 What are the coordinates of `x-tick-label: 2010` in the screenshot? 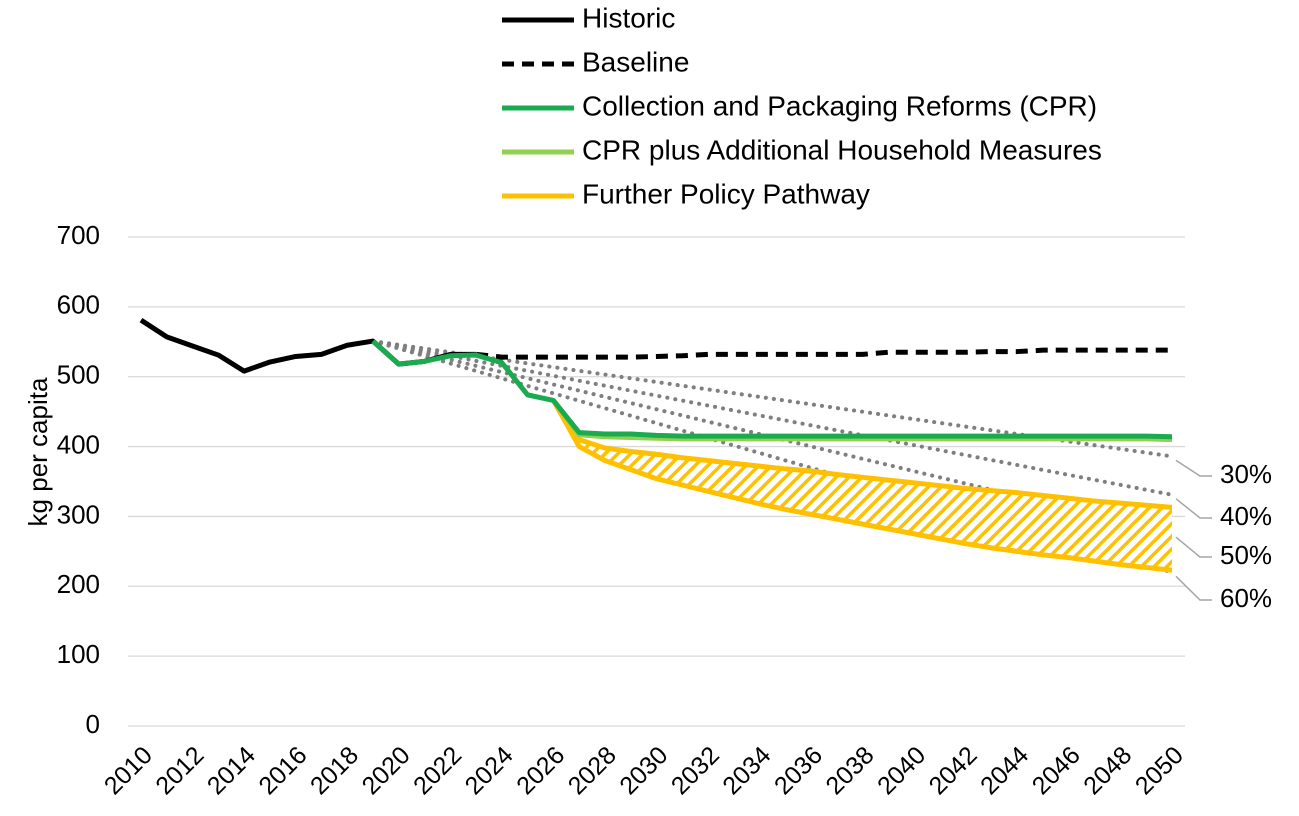 It's located at (128, 770).